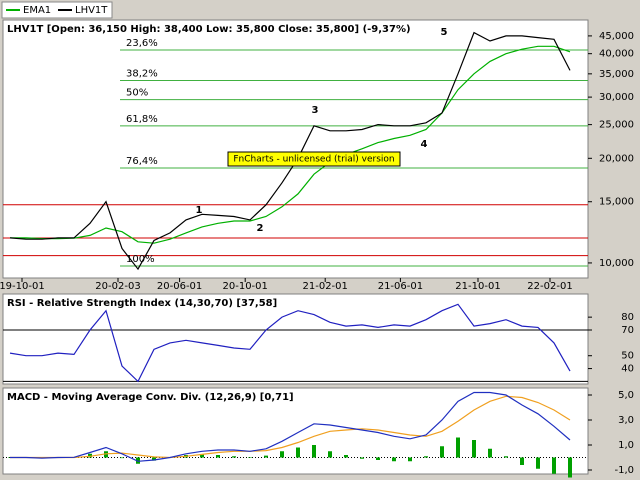 The width and height of the screenshot is (640, 480). I want to click on x-tick-label: 19-10-01, so click(22, 286).